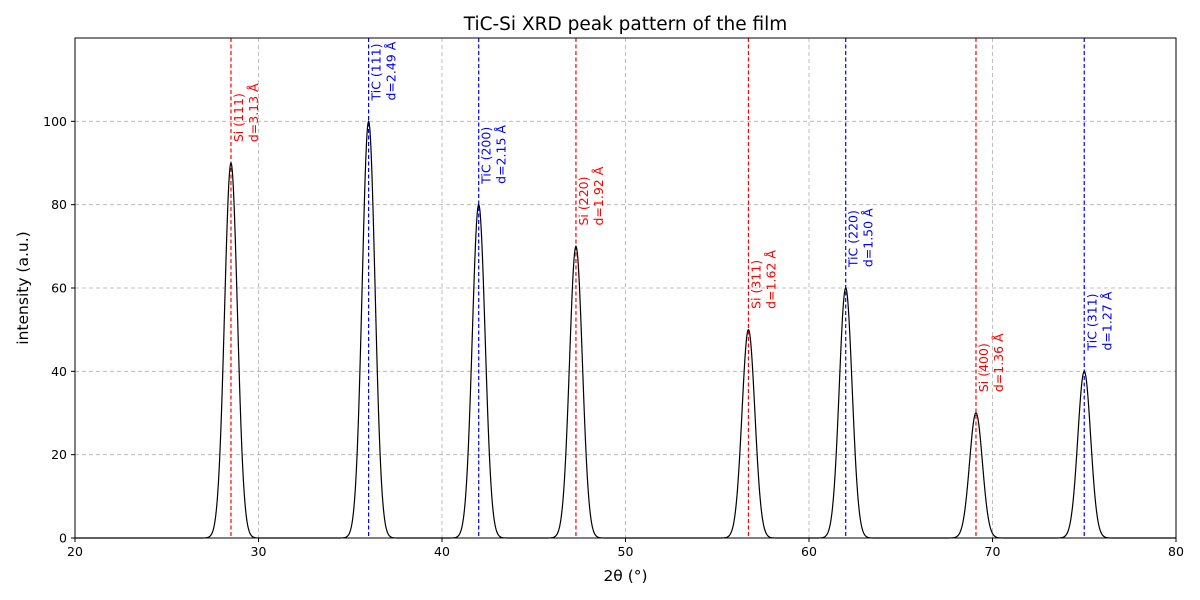 The width and height of the screenshot is (1200, 600). Describe the element at coordinates (993, 551) in the screenshot. I see `x-tick-label: 70` at that location.